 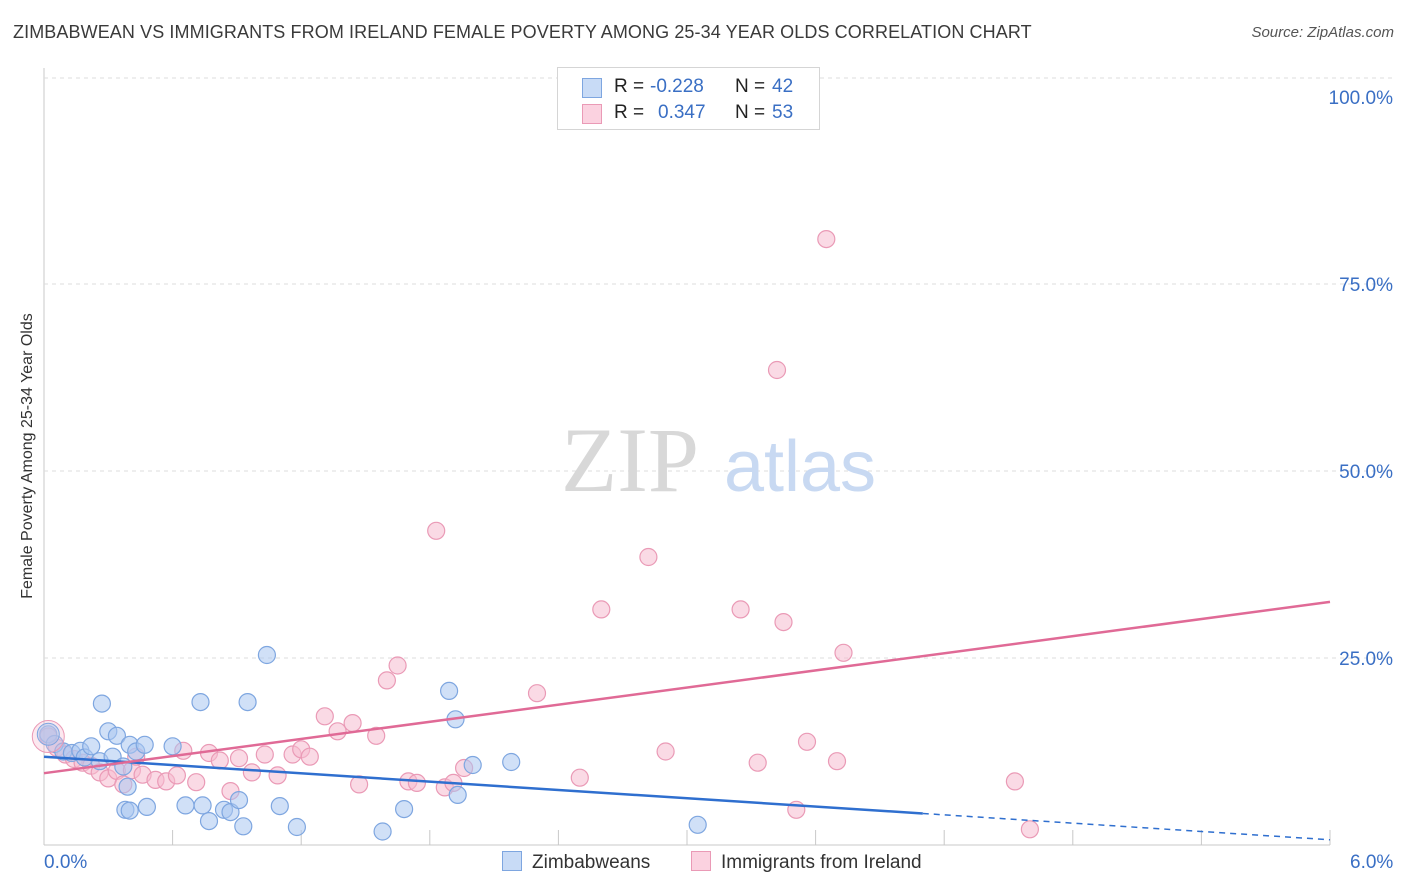 What do you see at coordinates (630, 460) in the screenshot?
I see `watermark-zip: ZIP` at bounding box center [630, 460].